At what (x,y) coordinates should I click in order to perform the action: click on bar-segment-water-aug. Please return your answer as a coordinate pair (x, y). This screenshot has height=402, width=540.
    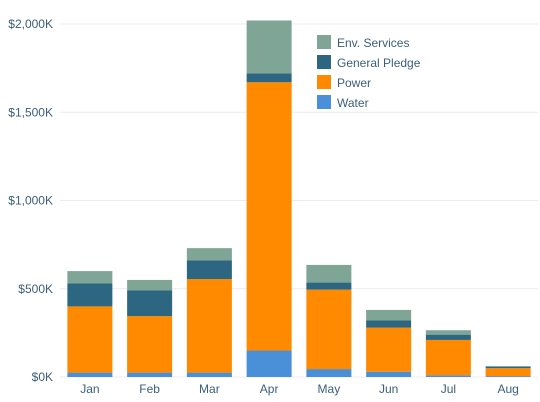
    Looking at the image, I should click on (508, 376).